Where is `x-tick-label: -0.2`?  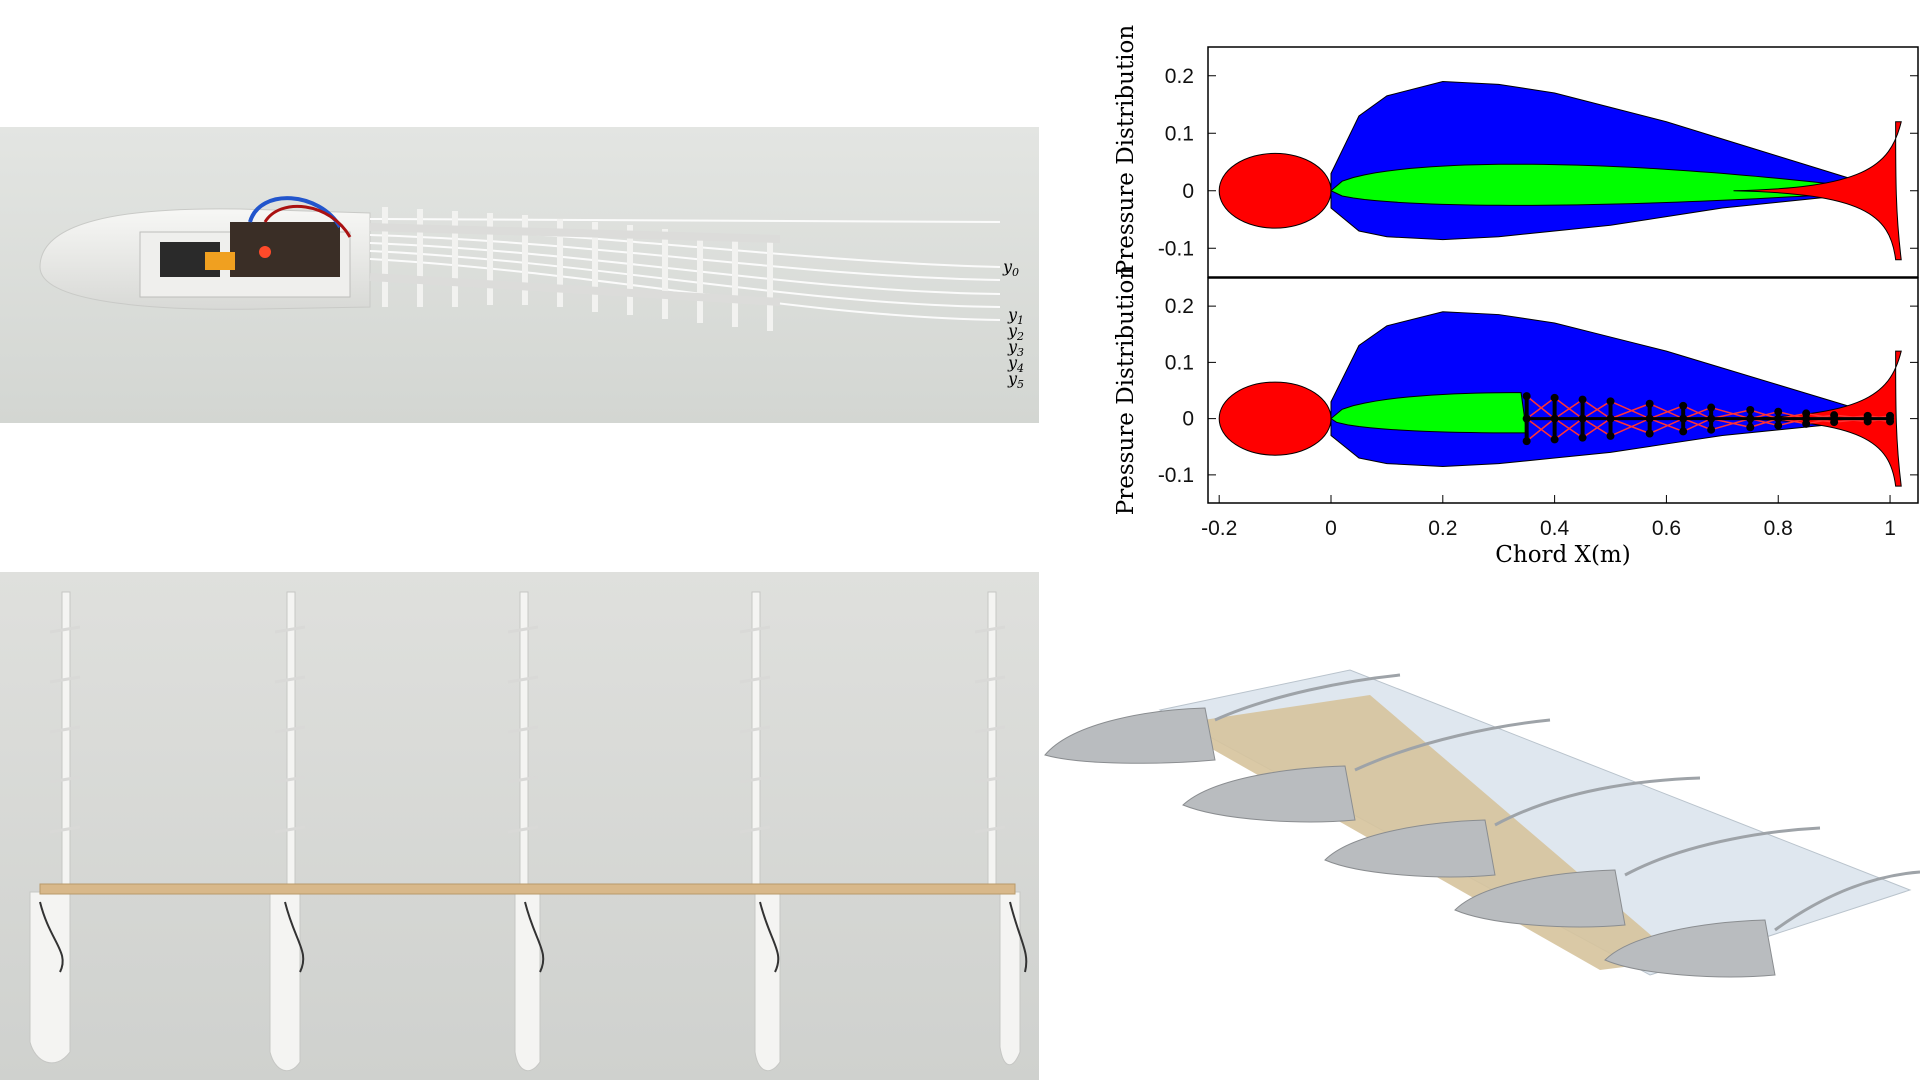
x-tick-label: -0.2 is located at coordinates (1219, 528).